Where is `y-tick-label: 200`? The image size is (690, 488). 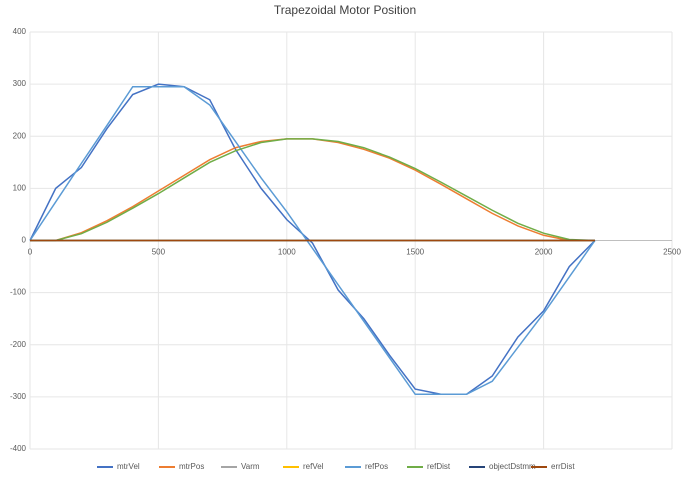 y-tick-label: 200 is located at coordinates (20, 135).